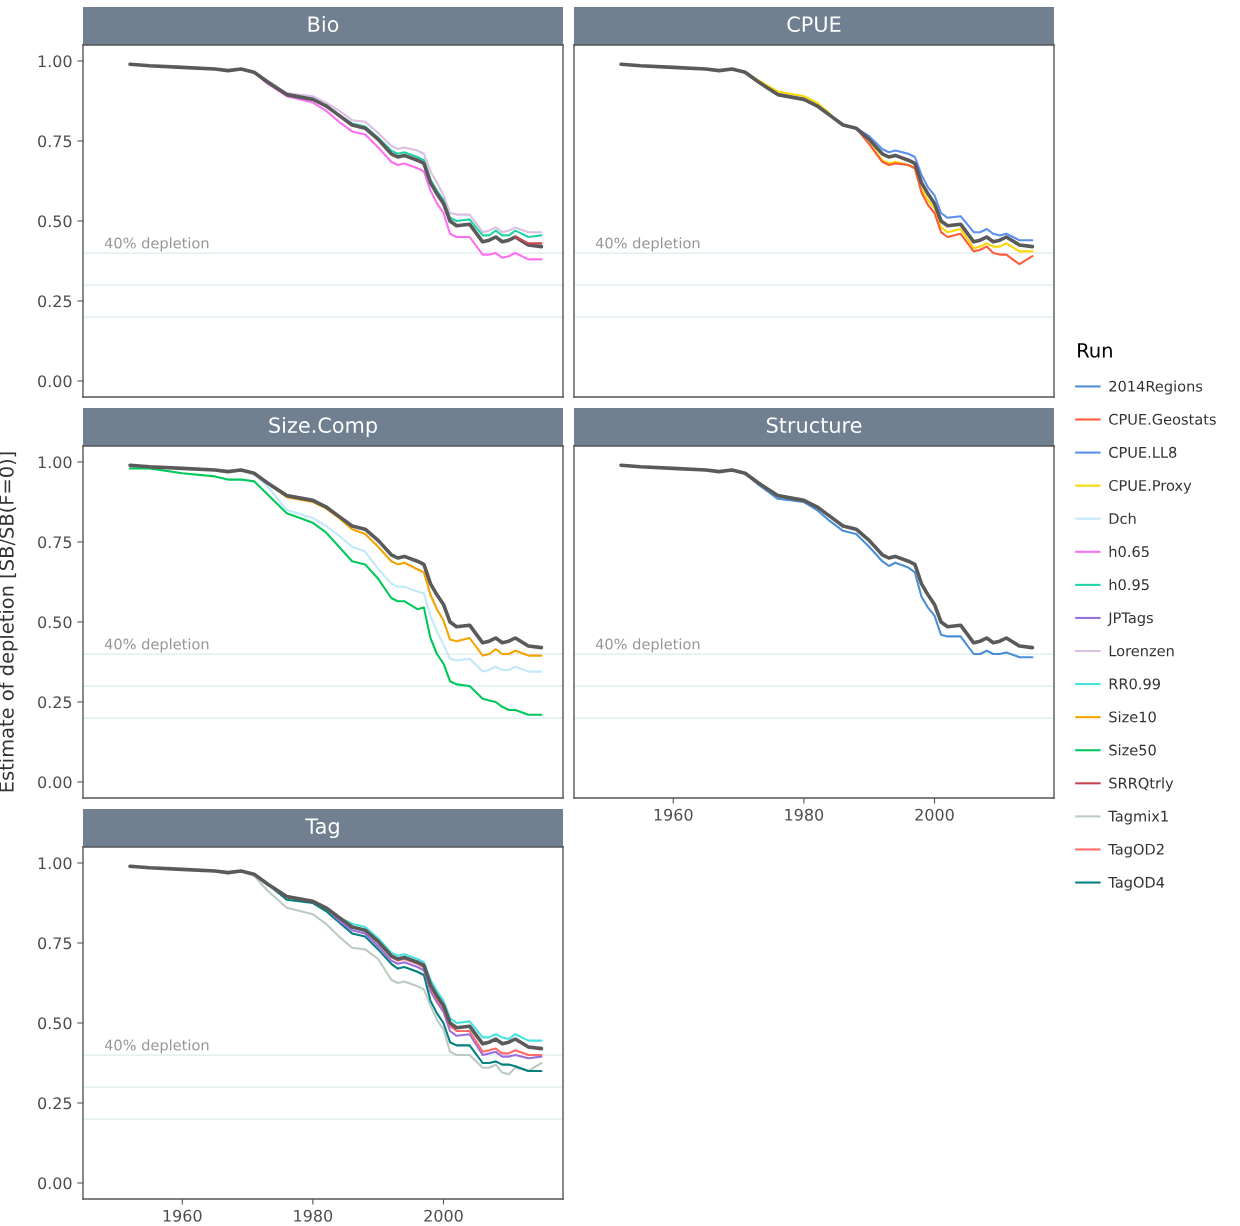 The image size is (1240, 1226). I want to click on legend-label: h0.95, so click(1129, 584).